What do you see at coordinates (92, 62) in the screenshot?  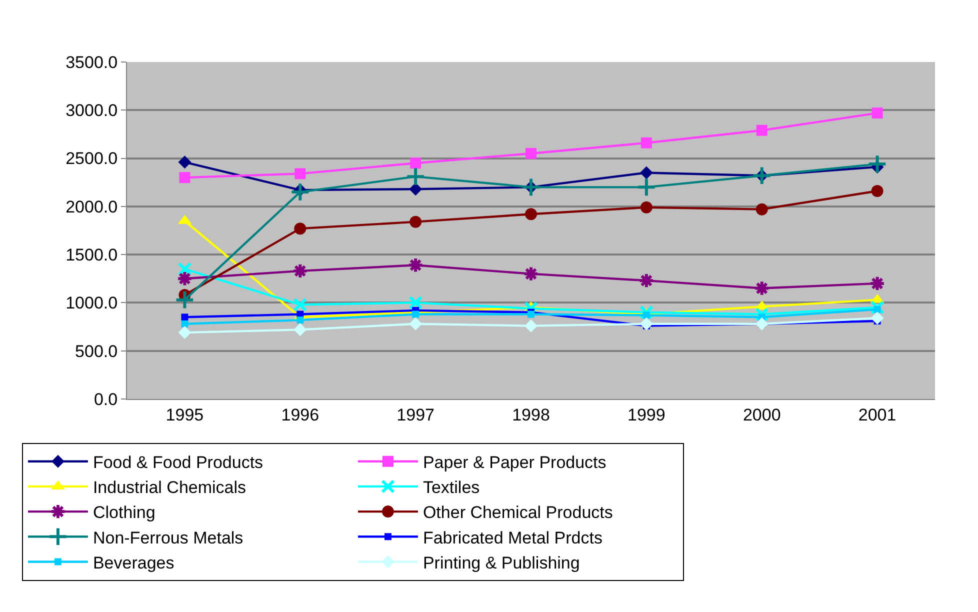 I see `y-tick-label: 3500.0` at bounding box center [92, 62].